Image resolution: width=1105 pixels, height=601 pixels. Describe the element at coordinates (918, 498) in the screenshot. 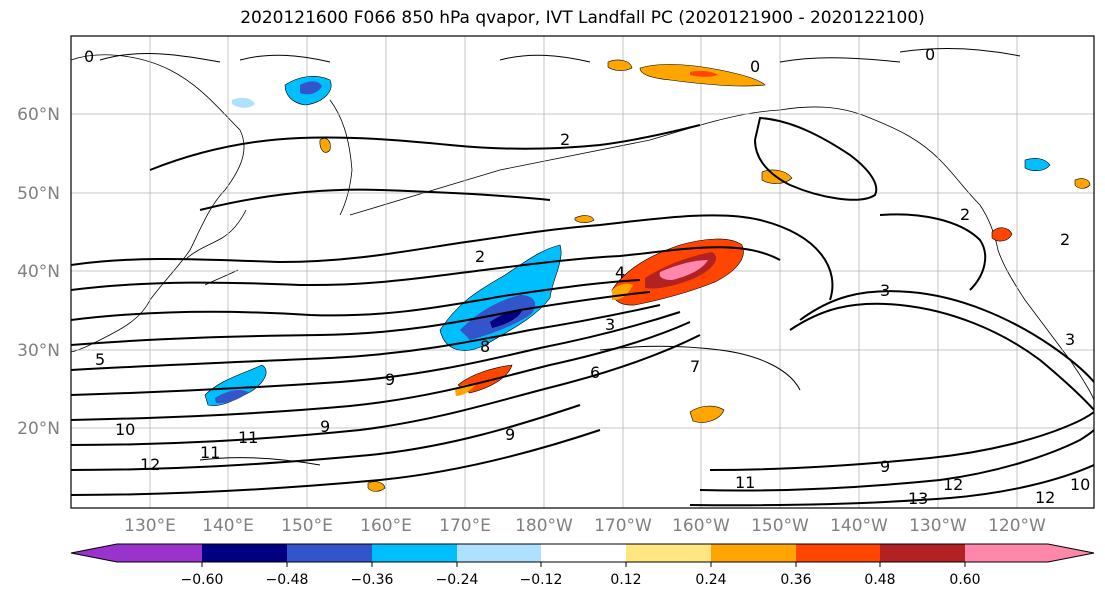

I see `contour-label: 13` at that location.